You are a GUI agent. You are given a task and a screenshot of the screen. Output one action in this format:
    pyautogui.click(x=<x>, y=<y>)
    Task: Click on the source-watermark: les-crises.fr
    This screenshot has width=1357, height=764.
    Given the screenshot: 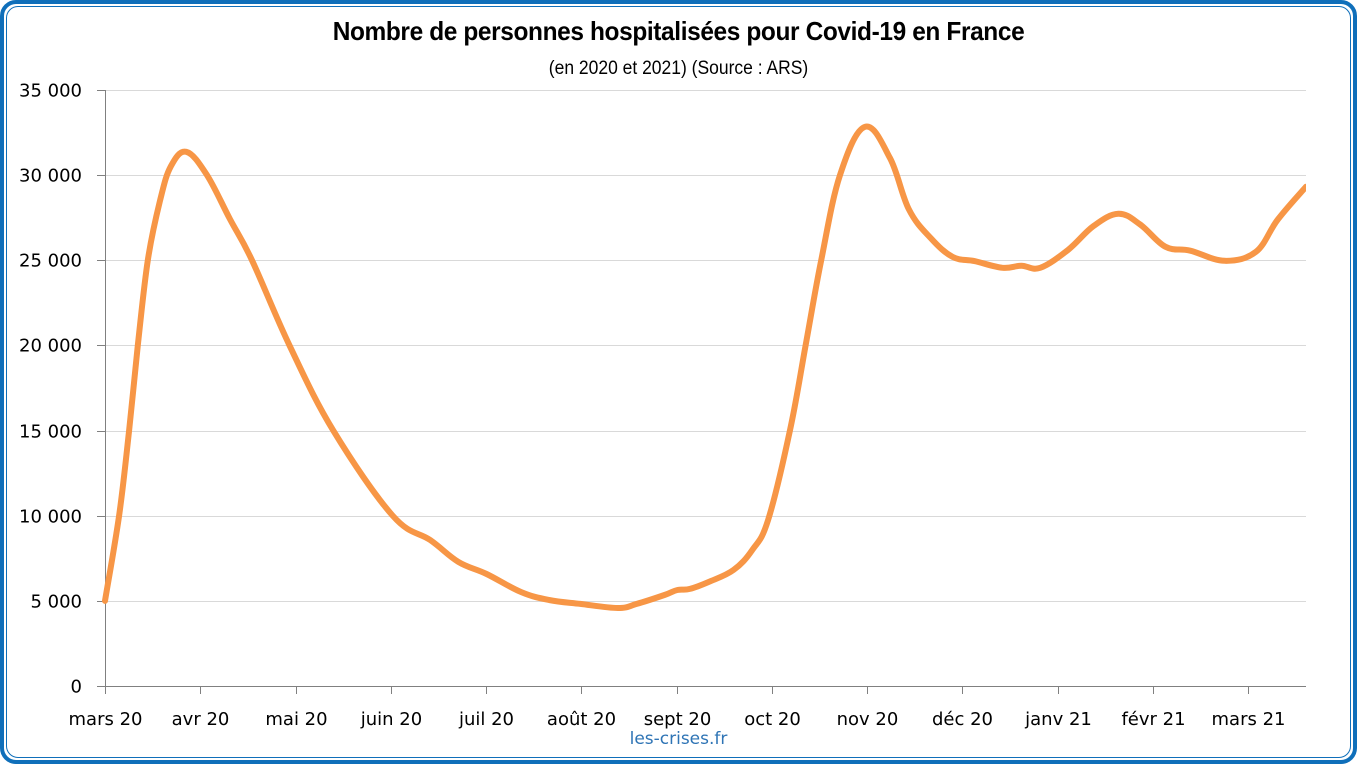 What is the action you would take?
    pyautogui.click(x=678, y=739)
    